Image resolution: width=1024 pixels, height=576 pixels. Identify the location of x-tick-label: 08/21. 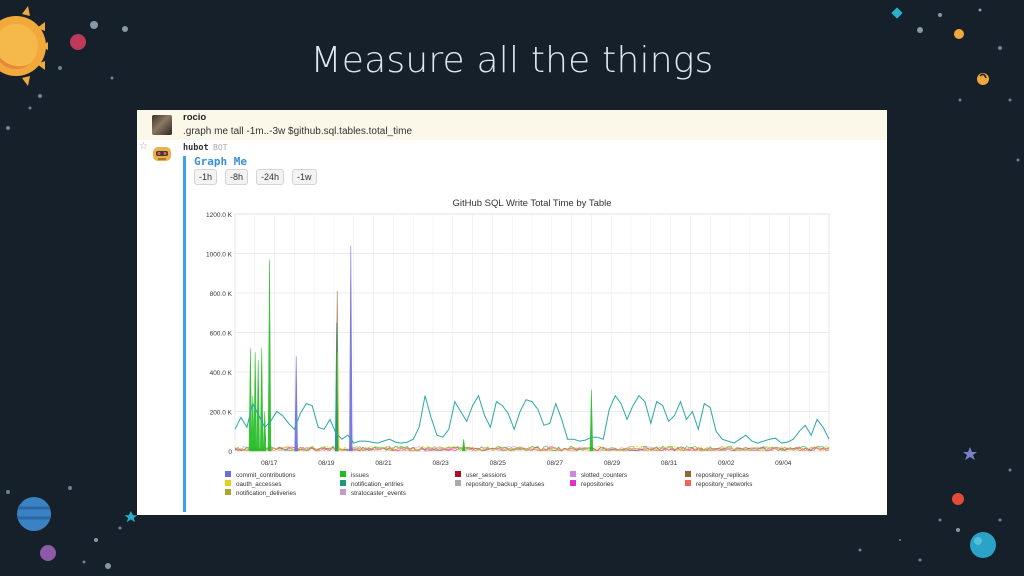
(383, 463).